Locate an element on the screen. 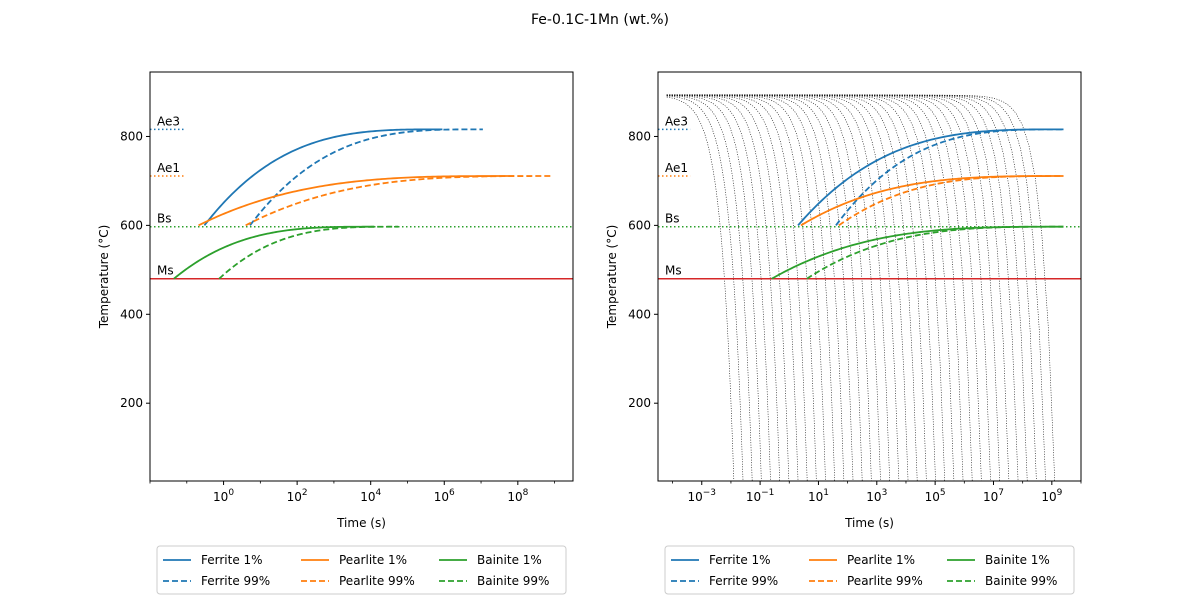 Image resolution: width=1200 pixels, height=600 pixels. plot-area is located at coordinates (361, 204).